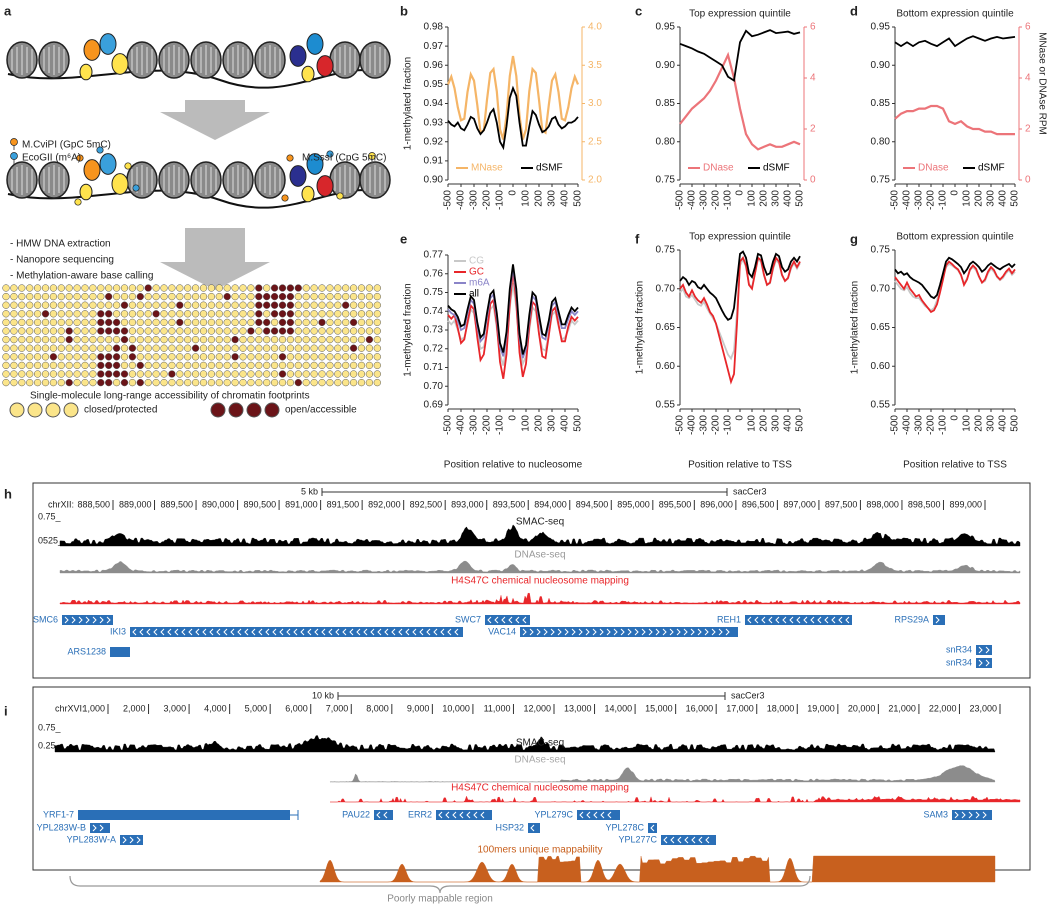 This screenshot has width=1050, height=905. What do you see at coordinates (66, 145) in the screenshot?
I see `enzyme-label: M.CviPI (GpC 5mC)` at bounding box center [66, 145].